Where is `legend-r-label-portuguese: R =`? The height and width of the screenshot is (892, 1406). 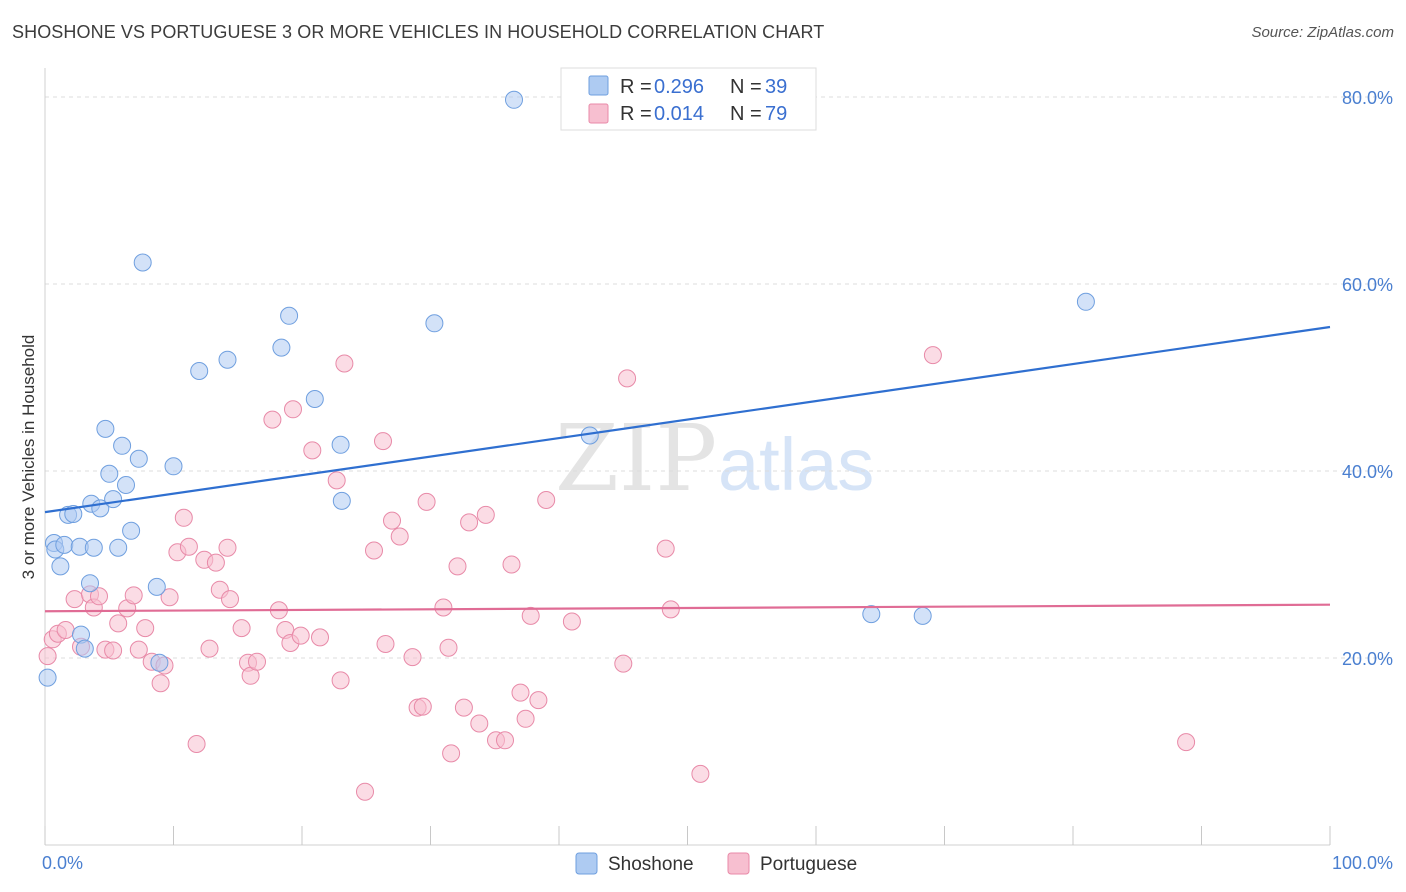 legend-r-label-portuguese: R = is located at coordinates (636, 114).